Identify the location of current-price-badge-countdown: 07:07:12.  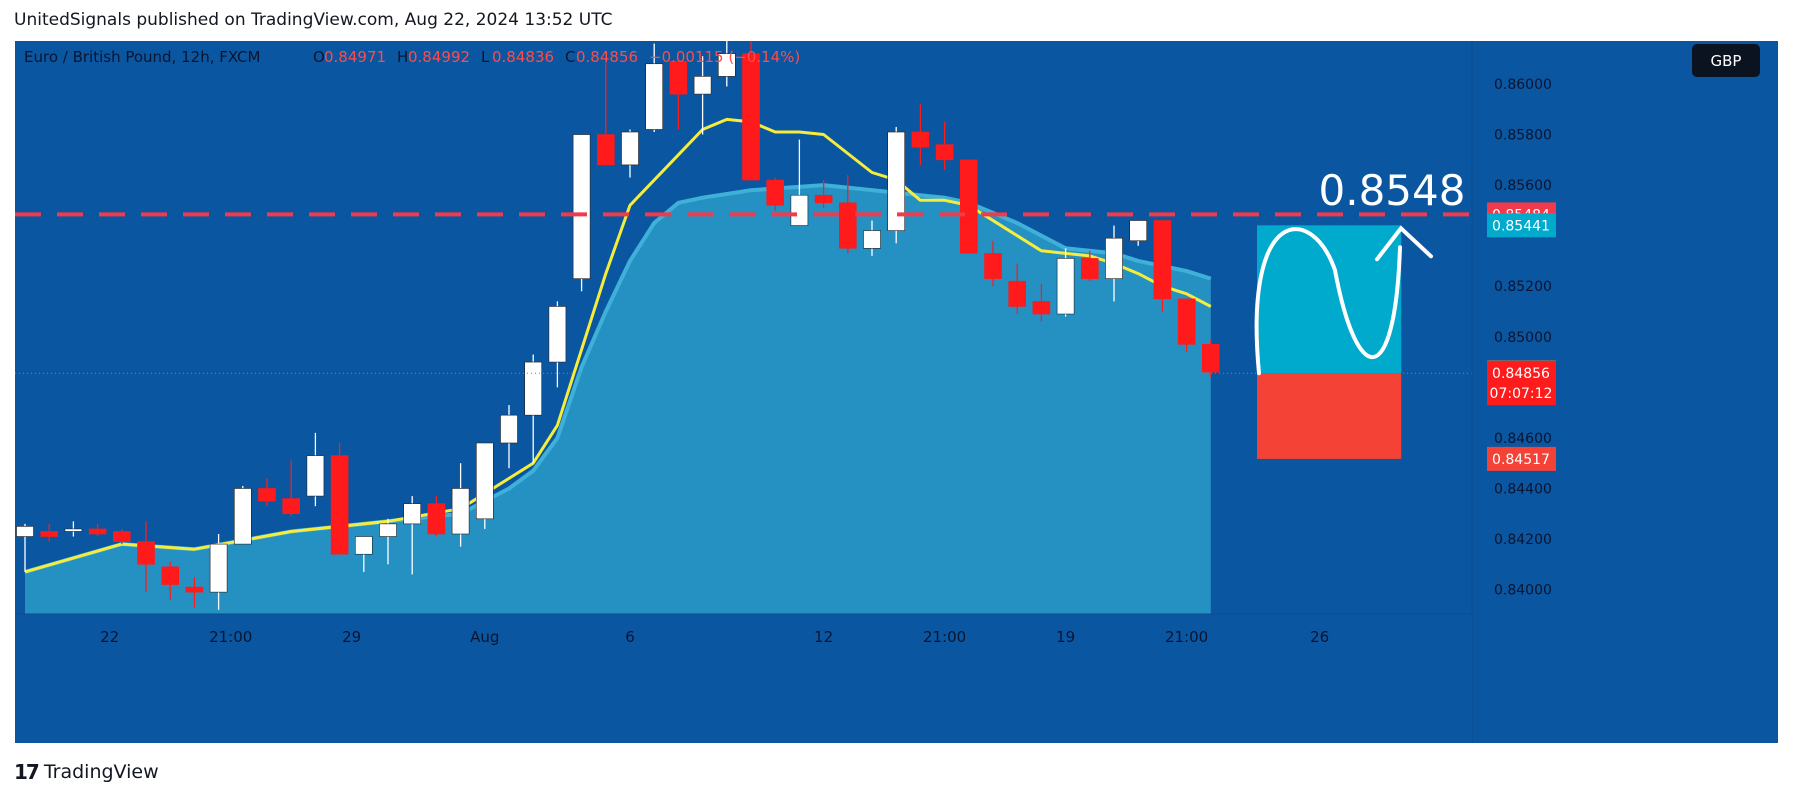
(1521, 394).